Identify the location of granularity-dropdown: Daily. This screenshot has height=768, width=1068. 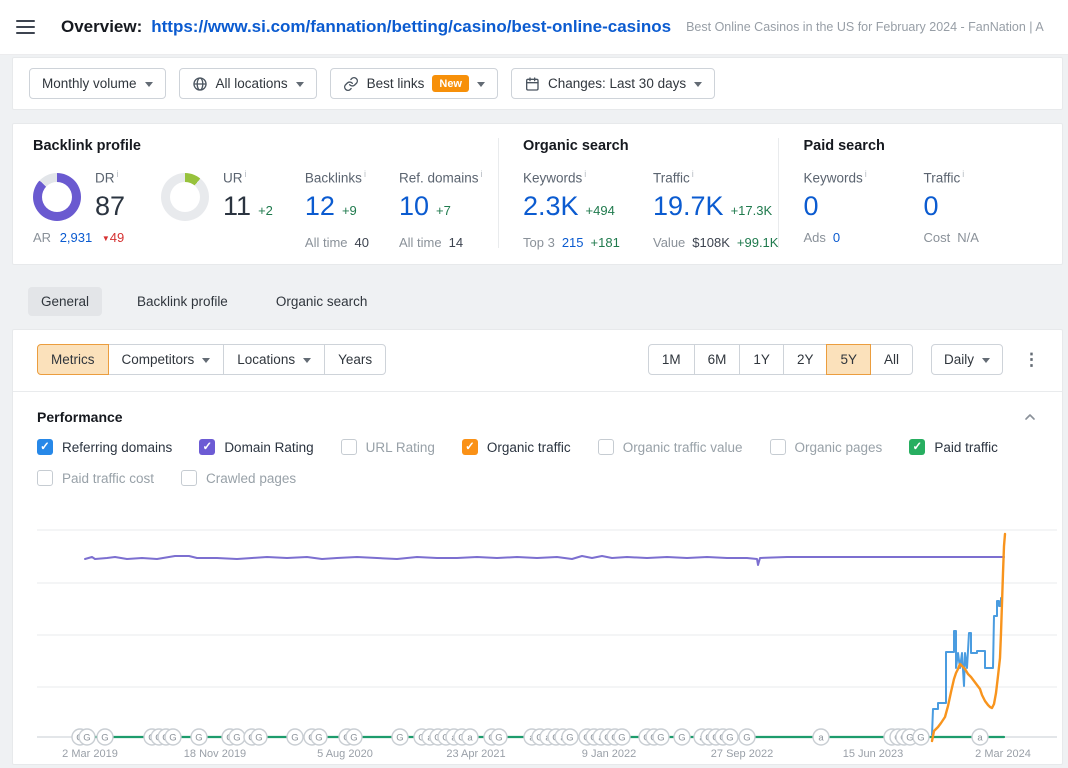
(966, 359).